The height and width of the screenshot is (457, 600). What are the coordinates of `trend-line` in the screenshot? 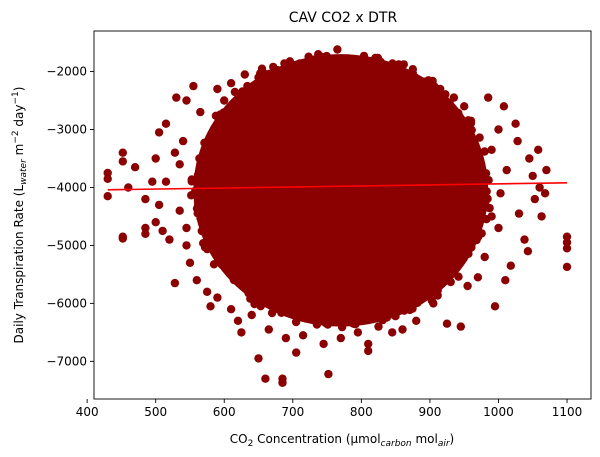 It's located at (337, 186).